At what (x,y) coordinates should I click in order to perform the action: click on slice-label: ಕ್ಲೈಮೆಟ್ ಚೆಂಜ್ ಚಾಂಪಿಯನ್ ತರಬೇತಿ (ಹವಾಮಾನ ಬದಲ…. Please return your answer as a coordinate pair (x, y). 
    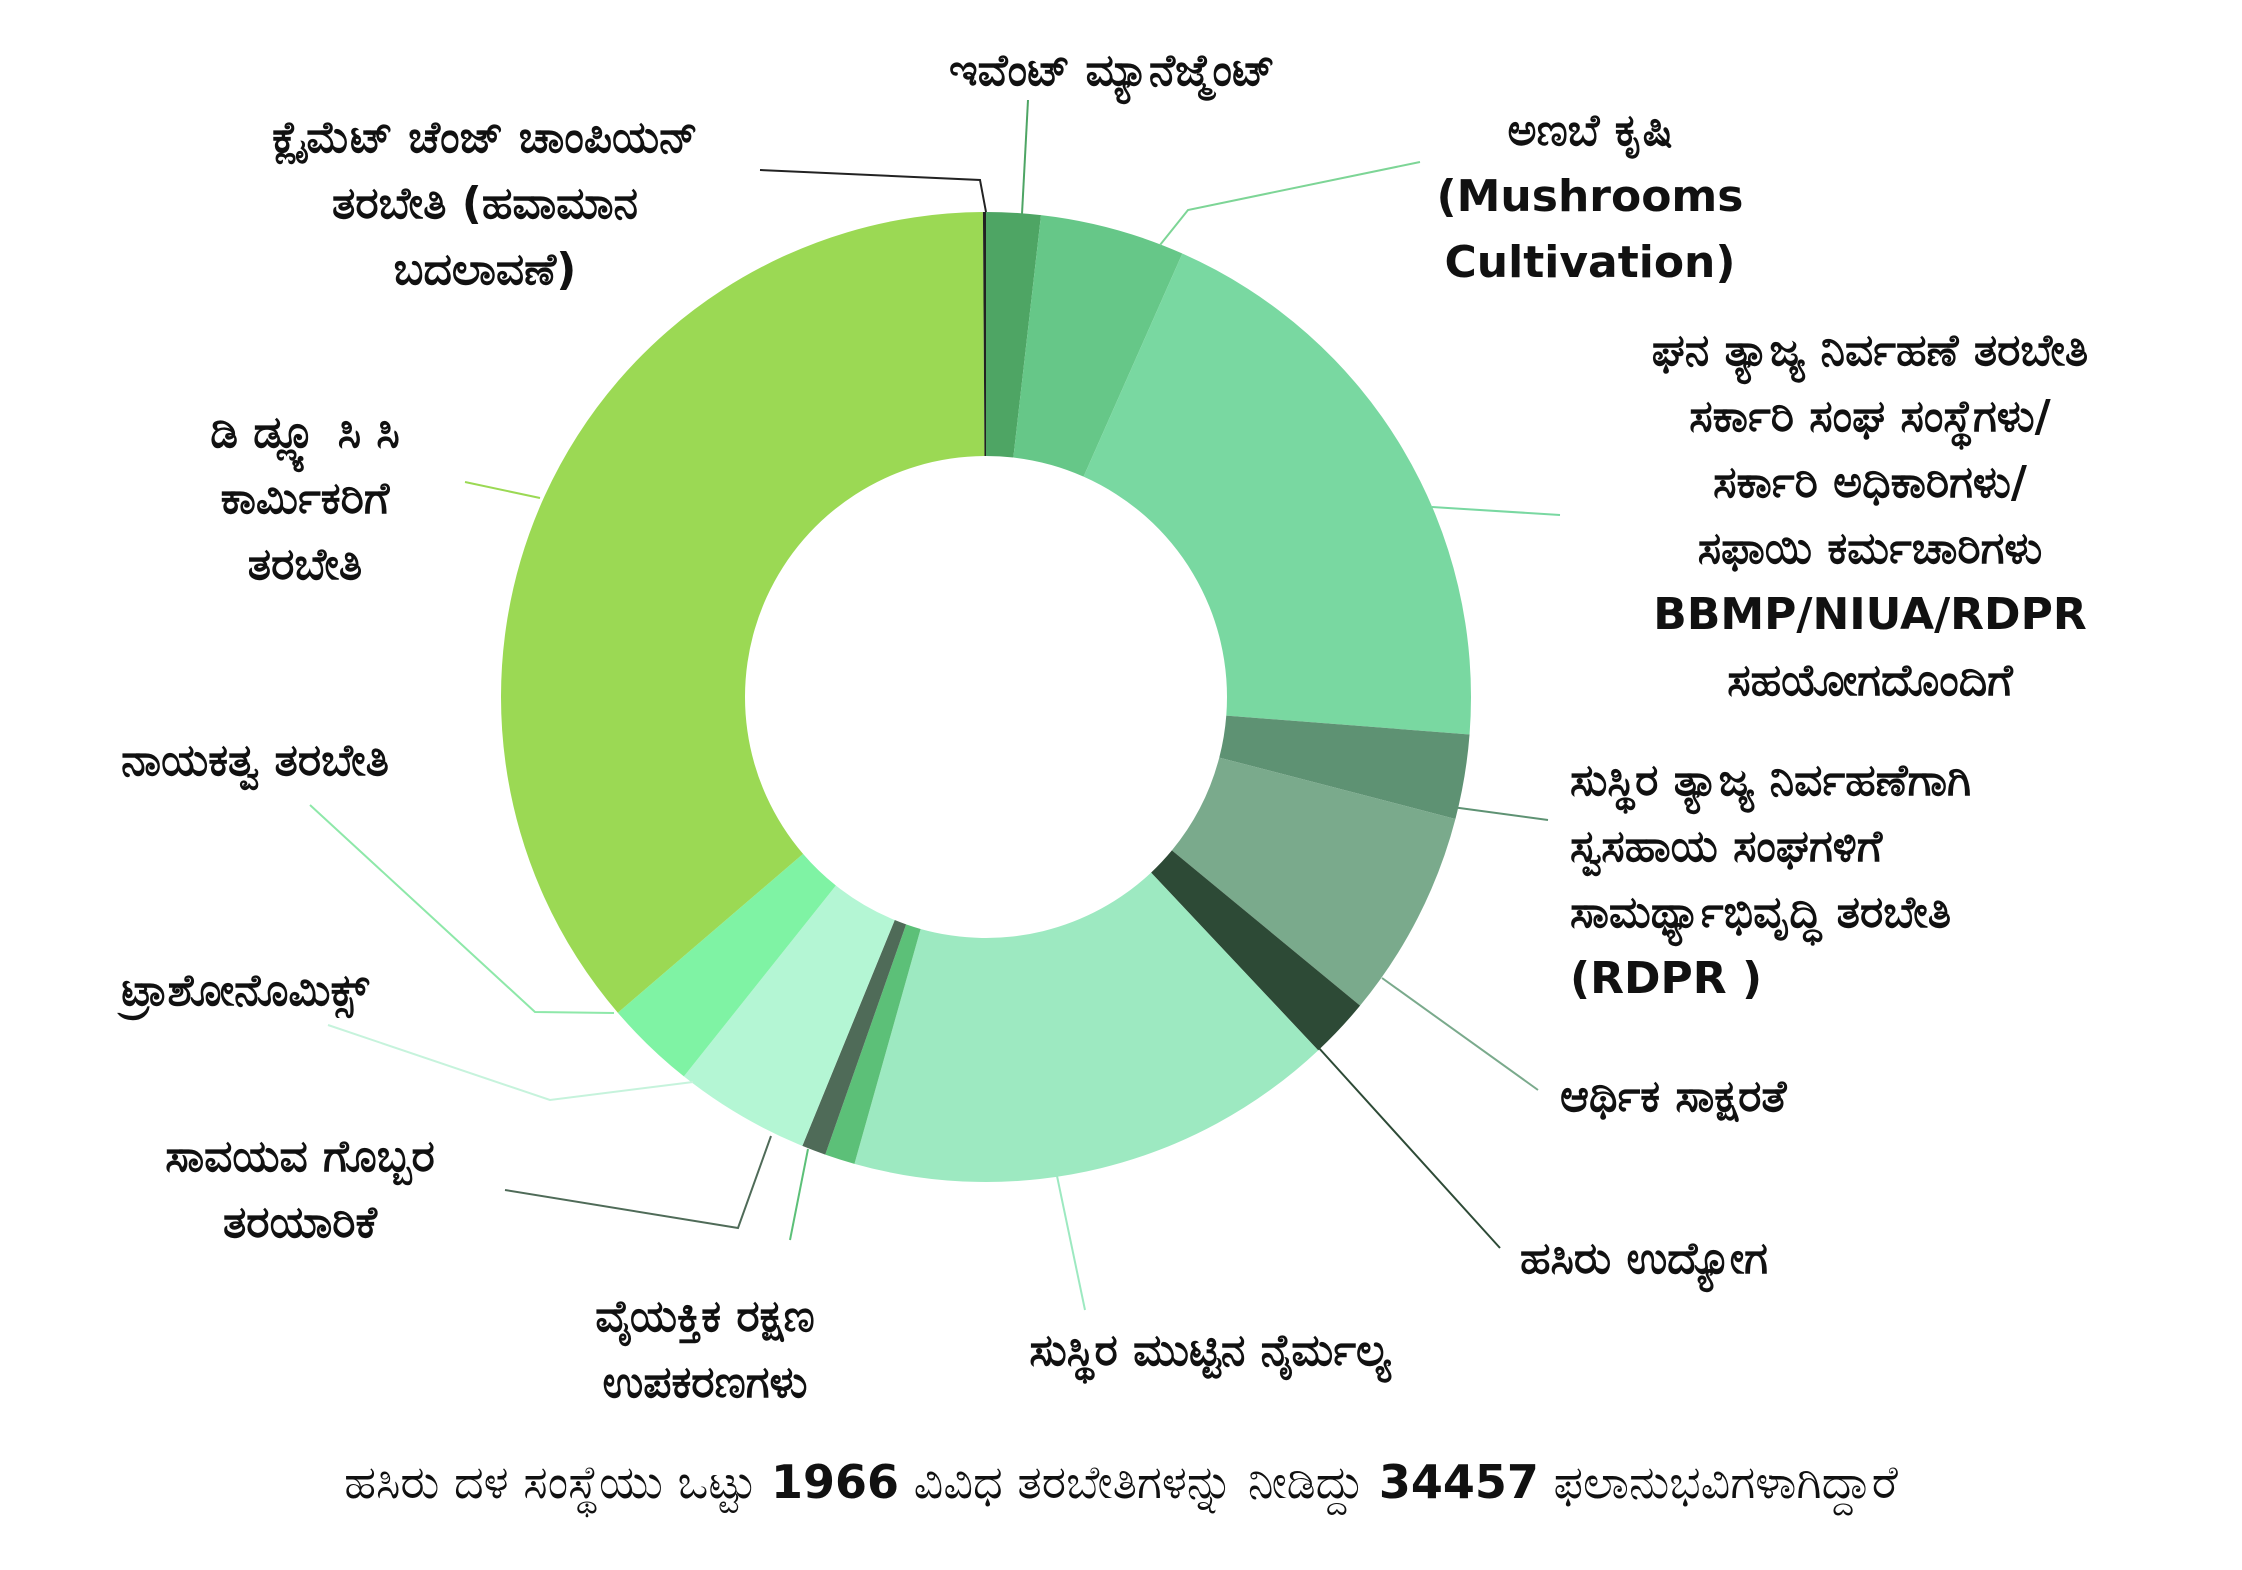
    Looking at the image, I should click on (485, 204).